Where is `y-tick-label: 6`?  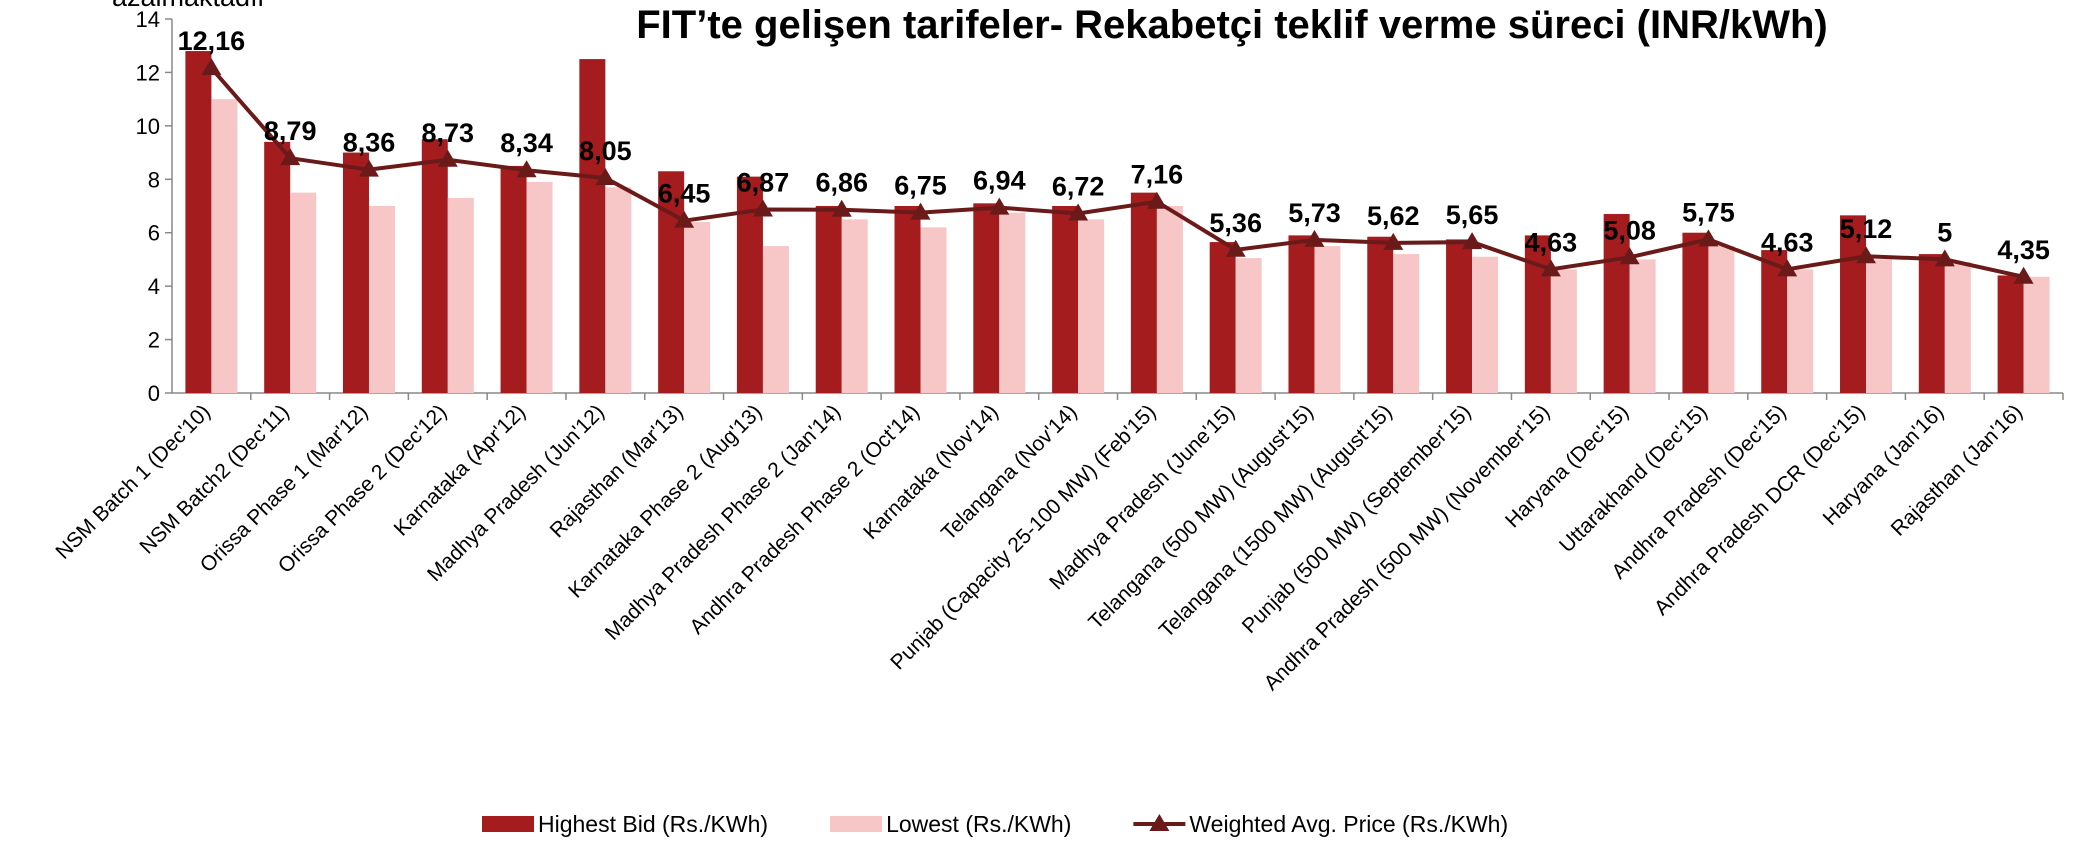 y-tick-label: 6 is located at coordinates (154, 233).